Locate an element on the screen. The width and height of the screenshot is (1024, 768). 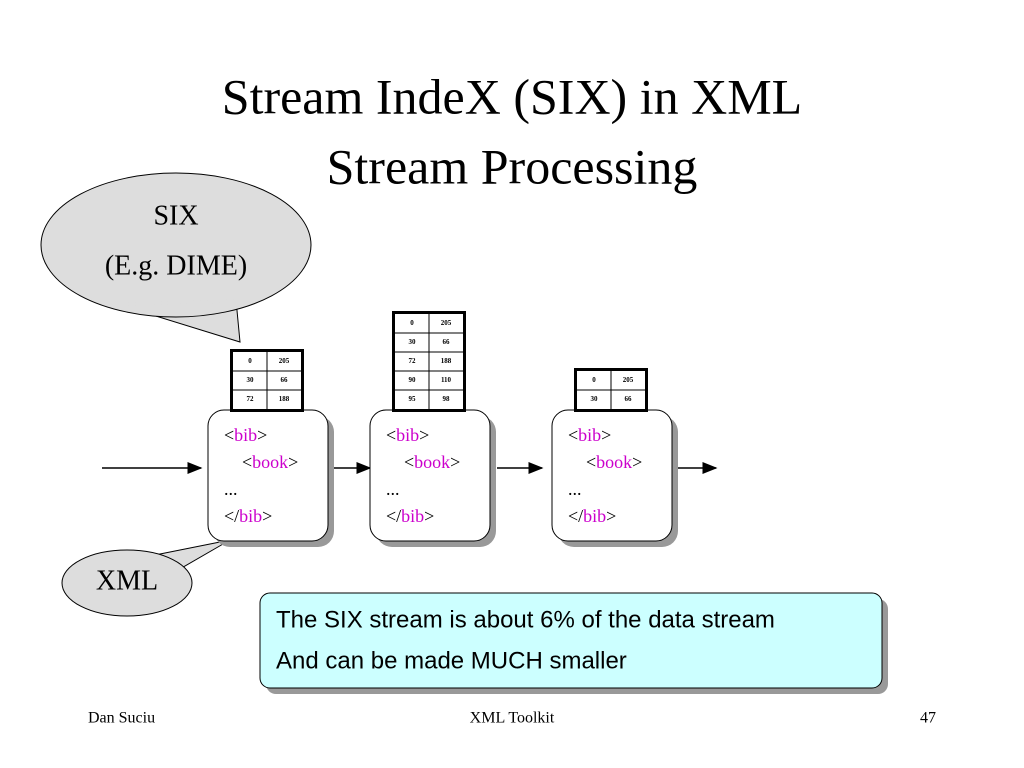
footer-page: 47 is located at coordinates (928, 718).